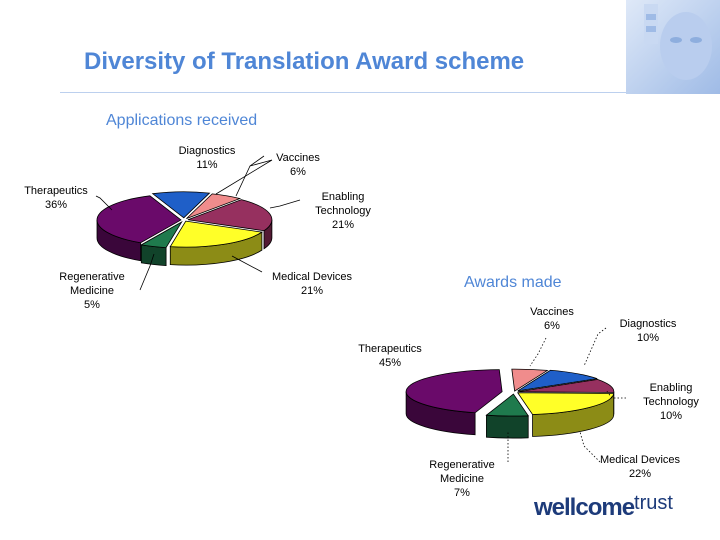 Image resolution: width=720 pixels, height=540 pixels. I want to click on pie-awards, so click(510, 403).